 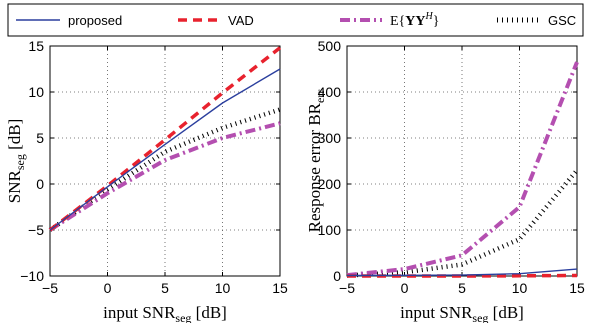 What do you see at coordinates (337, 276) in the screenshot?
I see `right-y-tick-label: 0` at bounding box center [337, 276].